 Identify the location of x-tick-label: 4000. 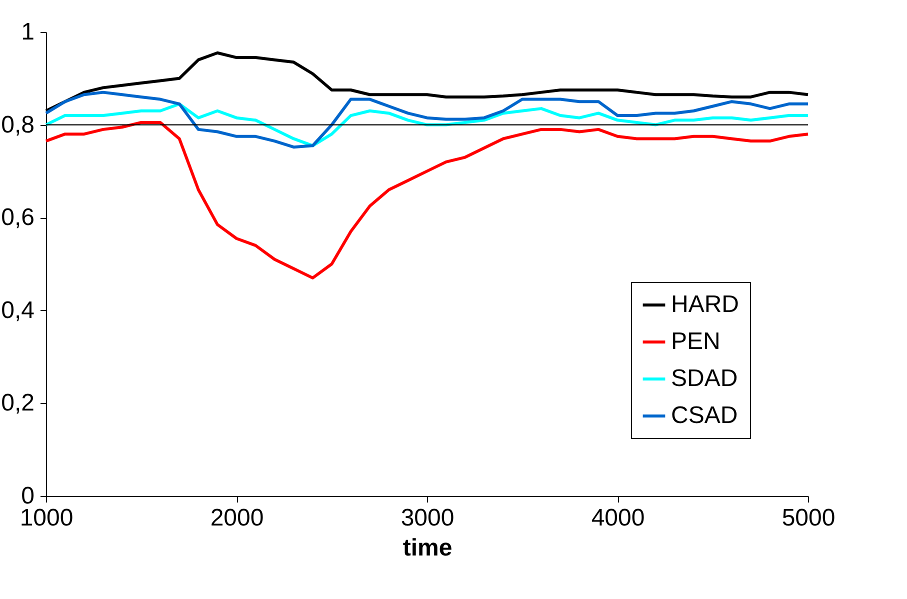
(618, 518).